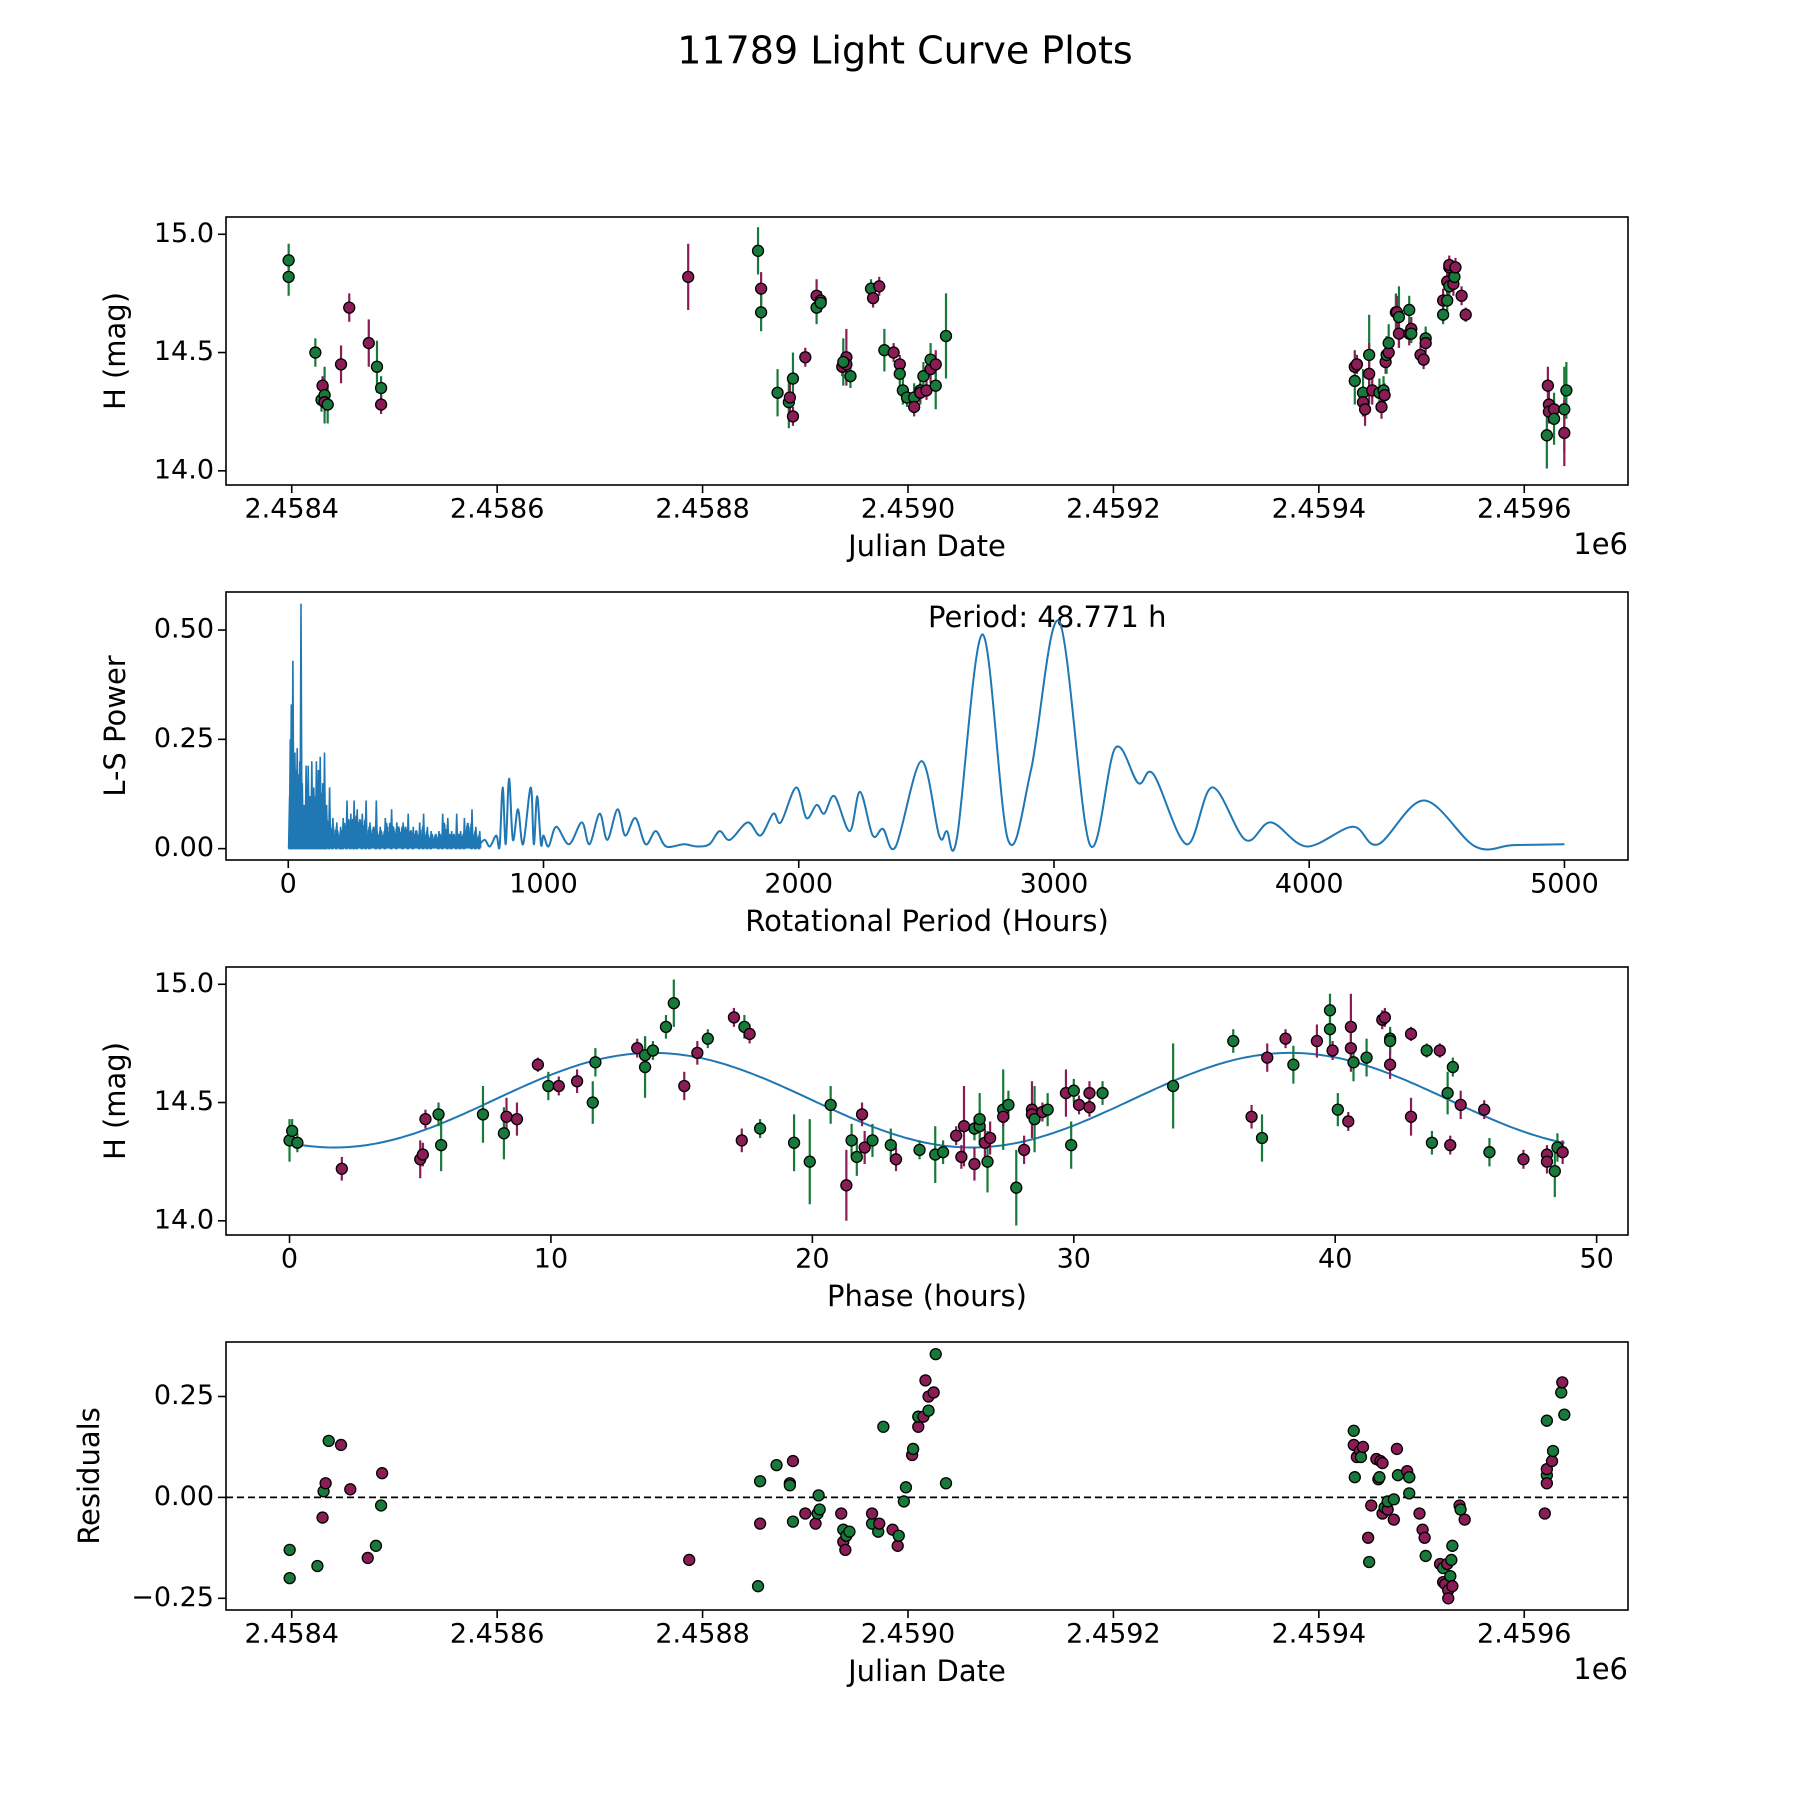 The height and width of the screenshot is (1800, 1800). What do you see at coordinates (1319, 509) in the screenshot?
I see `x-tick-label: 2.4594` at bounding box center [1319, 509].